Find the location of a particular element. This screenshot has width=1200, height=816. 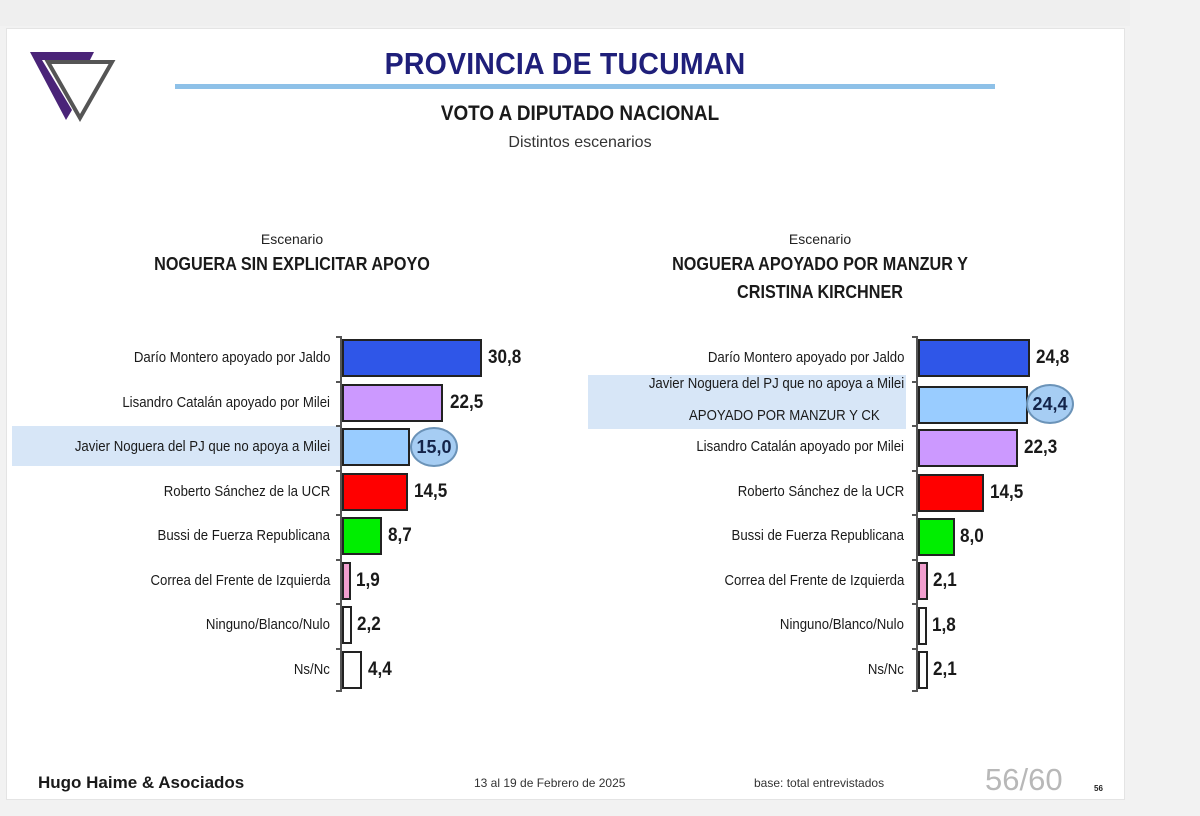

scenario-2-title-line-1: NOGUERA APOYADO POR MANZUR Y is located at coordinates (820, 264).